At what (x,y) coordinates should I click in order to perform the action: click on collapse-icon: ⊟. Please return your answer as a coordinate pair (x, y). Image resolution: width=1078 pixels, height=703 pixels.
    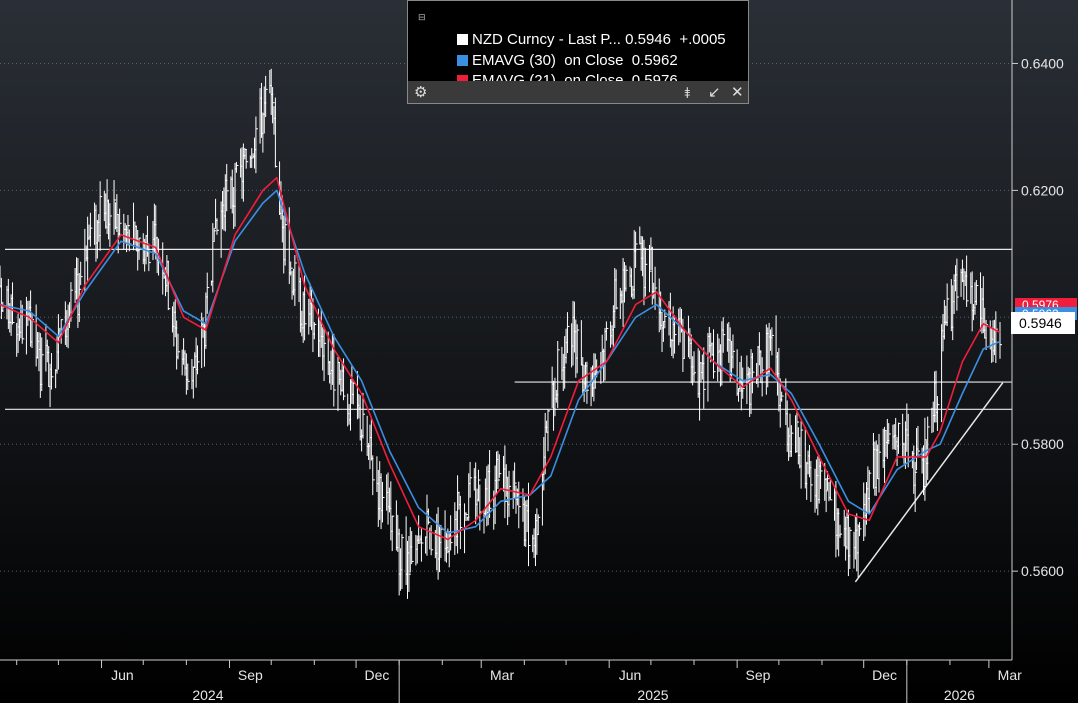
    Looking at the image, I should click on (422, 17).